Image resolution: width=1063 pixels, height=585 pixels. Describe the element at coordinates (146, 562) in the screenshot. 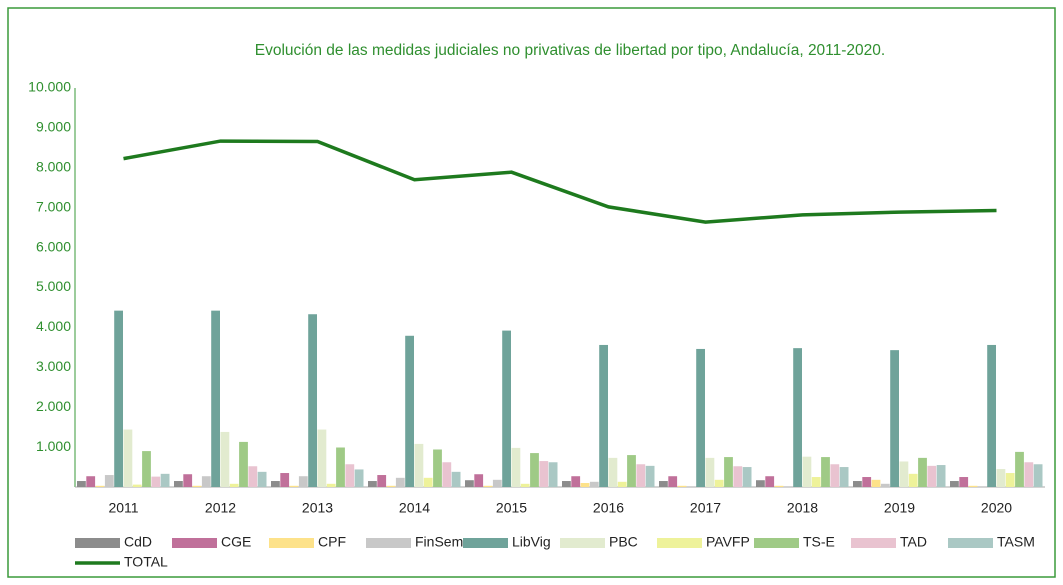

I see `legend-label: TOTAL` at that location.